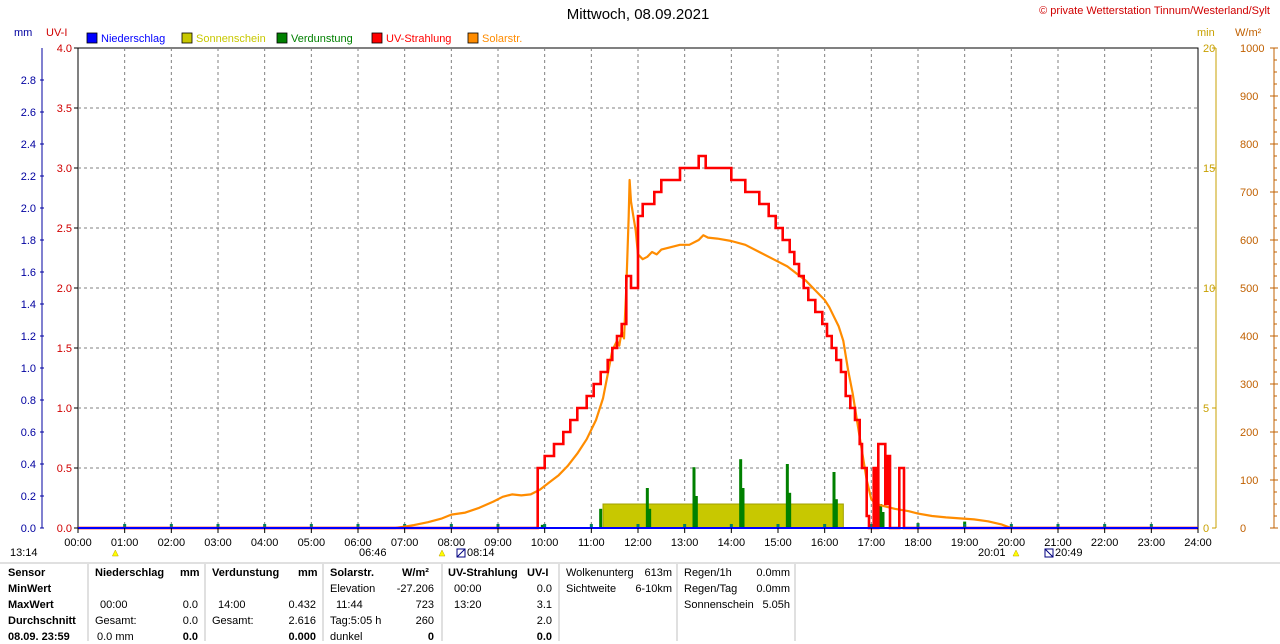 The width and height of the screenshot is (1280, 644). I want to click on legend-entry: Verdunstung, so click(322, 39).